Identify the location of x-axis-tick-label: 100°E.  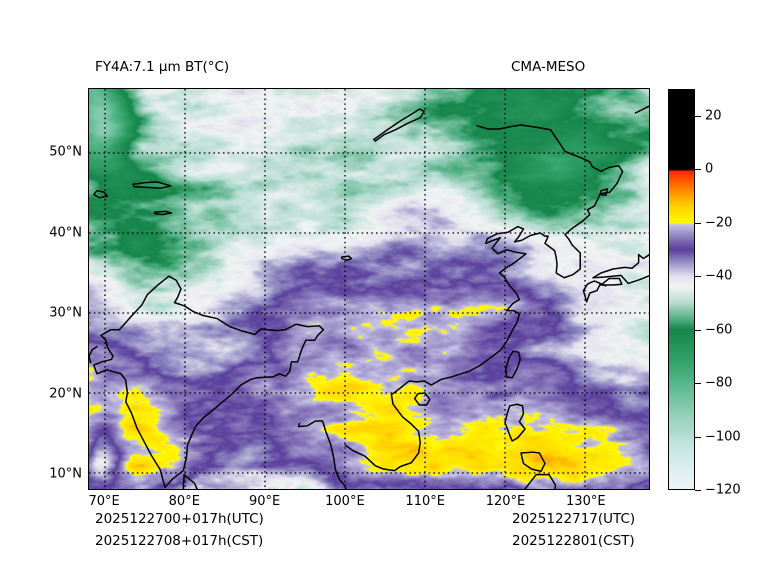
(345, 501).